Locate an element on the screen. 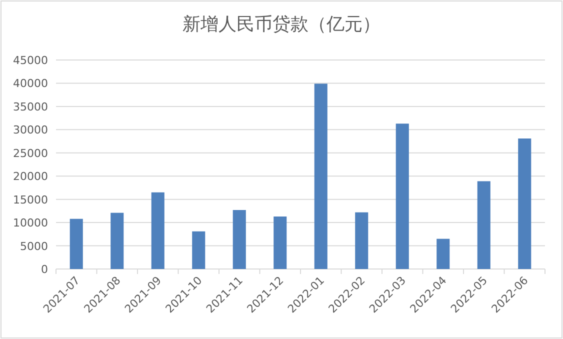  y-tick-label: 5000 is located at coordinates (34, 246).